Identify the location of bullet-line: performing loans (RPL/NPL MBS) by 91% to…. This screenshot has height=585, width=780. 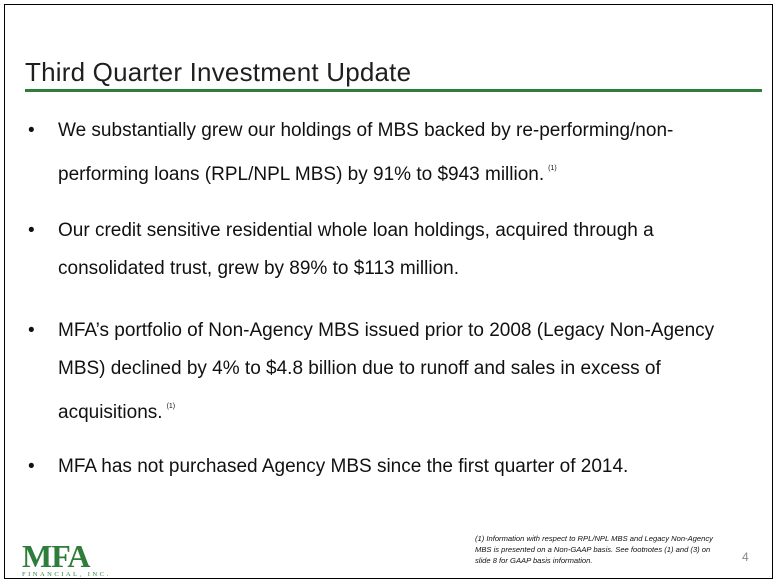
(301, 174).